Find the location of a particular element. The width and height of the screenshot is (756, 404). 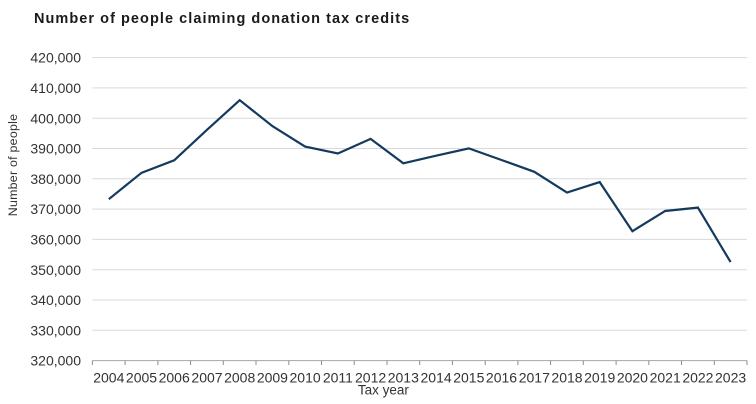

svg-text: 330,000 is located at coordinates (55, 330).